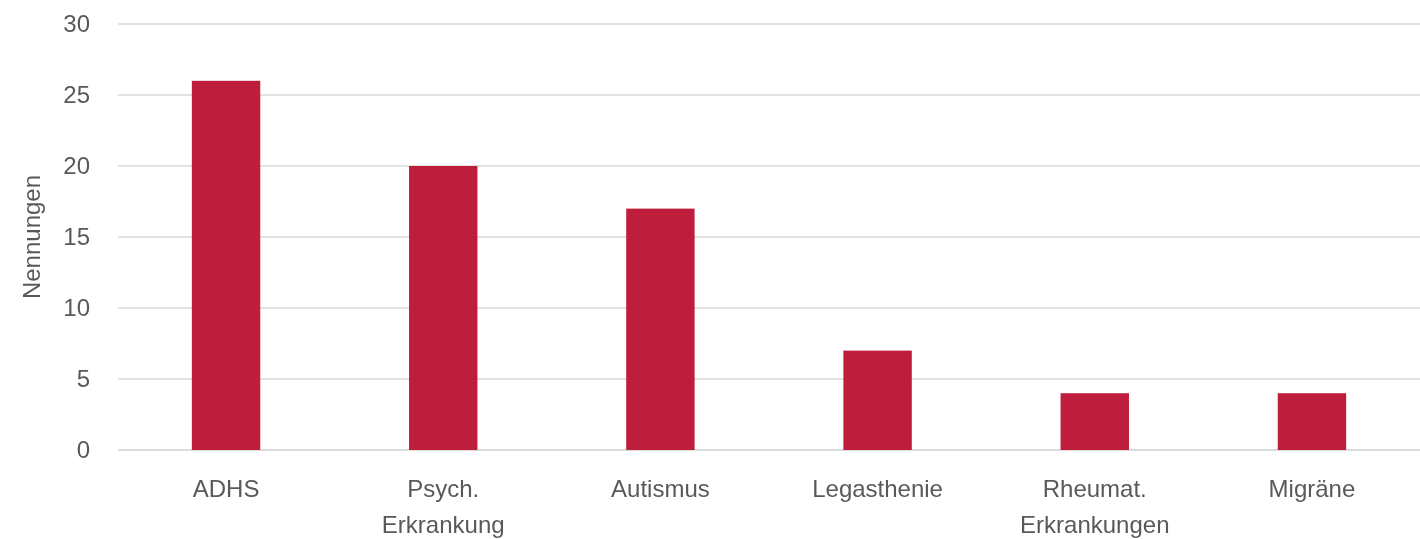 This screenshot has height=539, width=1420. I want to click on x-tick-label: Autismus, so click(660, 488).